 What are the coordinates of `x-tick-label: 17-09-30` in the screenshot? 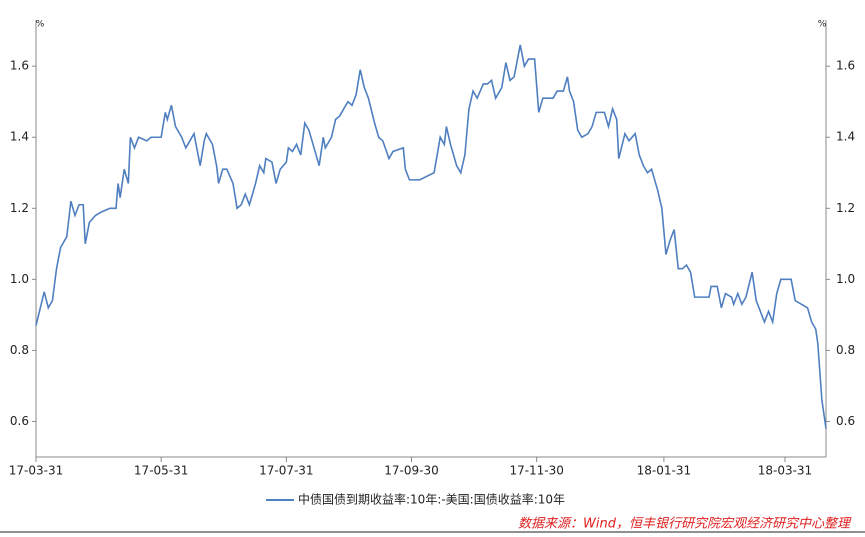 It's located at (411, 471).